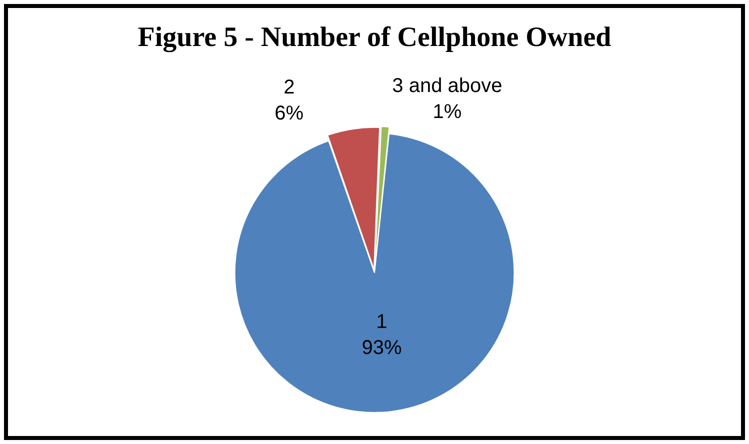 The width and height of the screenshot is (749, 444). I want to click on slice-label: 1, so click(382, 321).